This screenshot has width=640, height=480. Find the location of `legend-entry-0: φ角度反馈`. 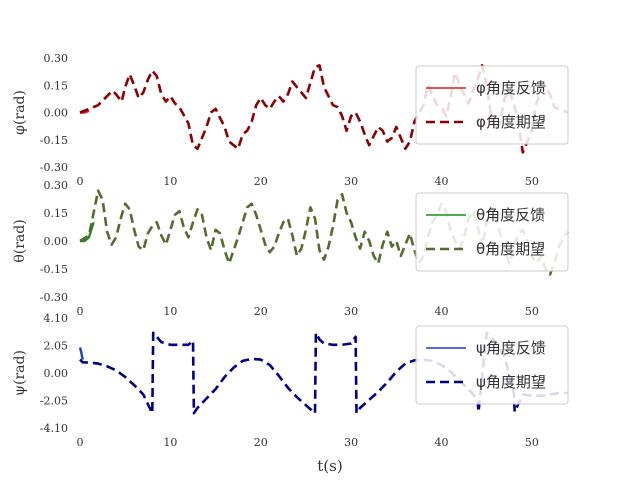

legend-entry-0: φ角度反馈 is located at coordinates (511, 88).